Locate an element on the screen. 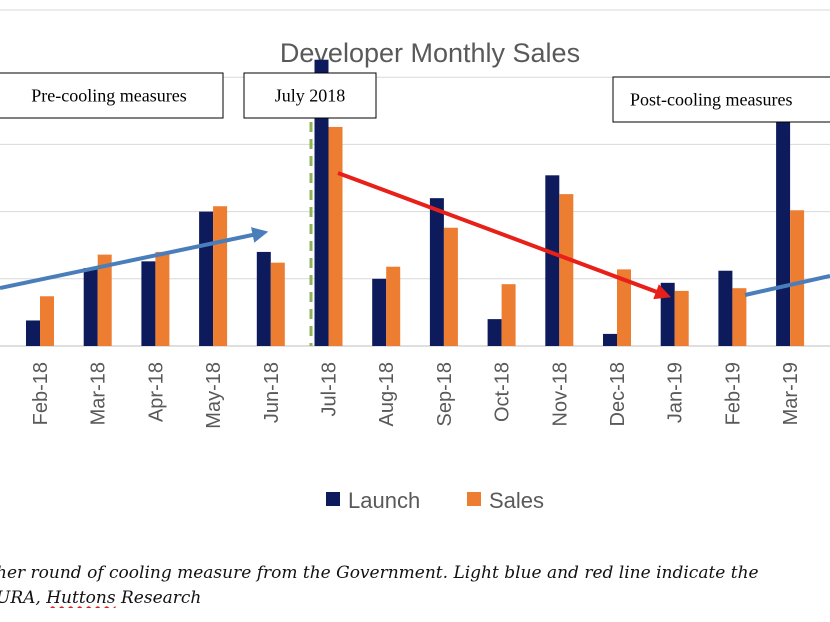 This screenshot has width=830, height=622. july-2018-annotation-box is located at coordinates (310, 95).